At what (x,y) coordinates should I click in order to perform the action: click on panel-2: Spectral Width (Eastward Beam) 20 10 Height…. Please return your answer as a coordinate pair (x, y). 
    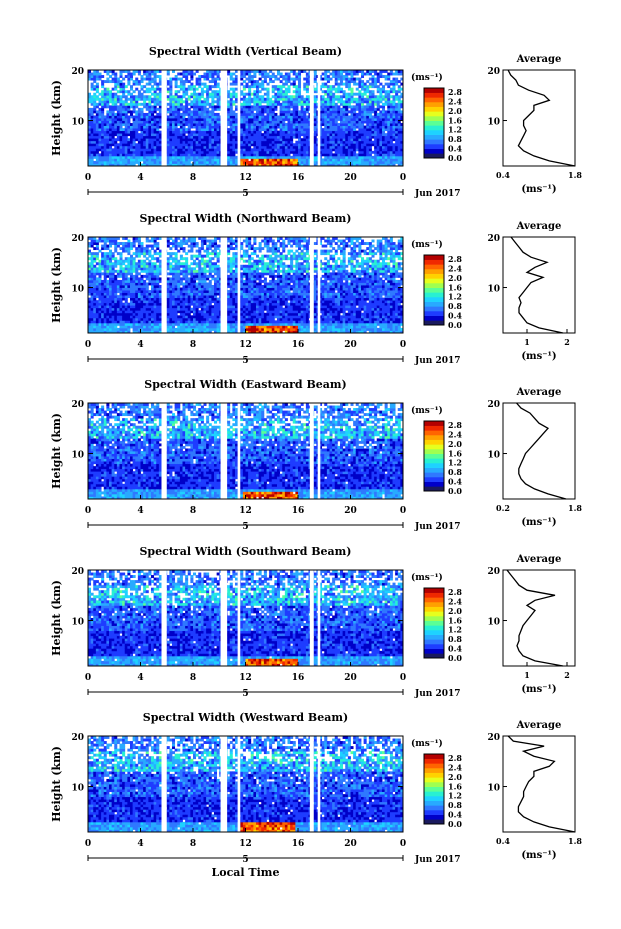
    Looking at the image, I should click on (316, 455).